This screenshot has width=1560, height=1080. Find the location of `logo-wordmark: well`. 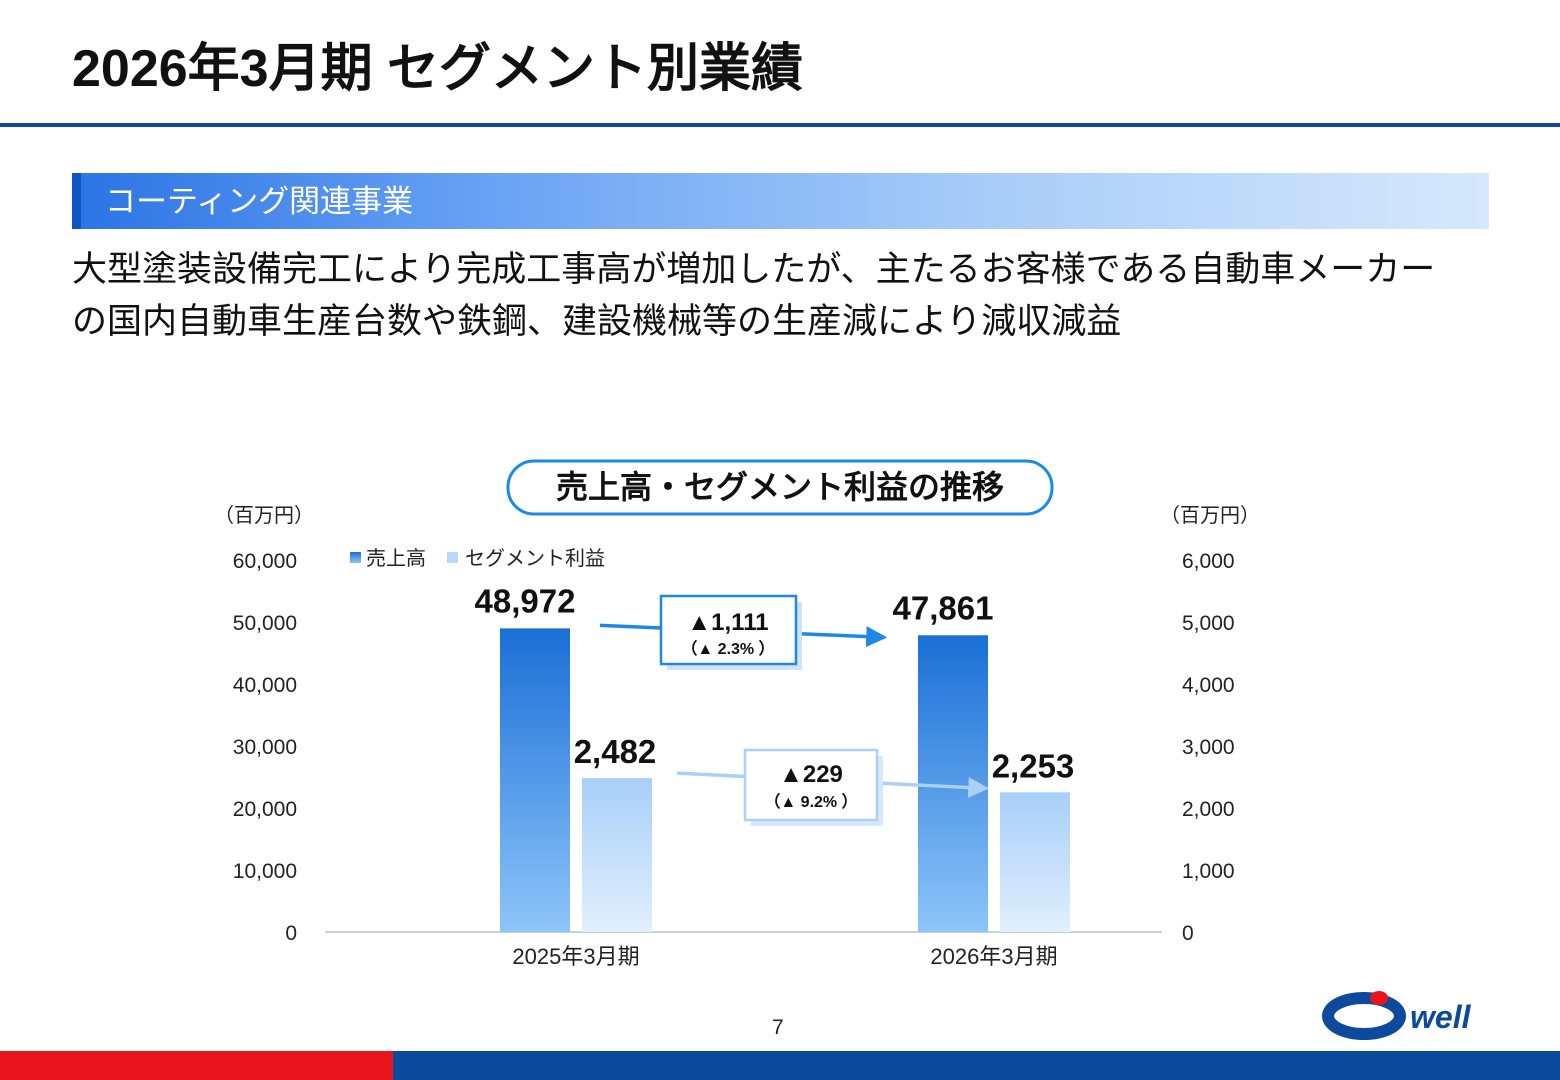

logo-wordmark: well is located at coordinates (1441, 1017).